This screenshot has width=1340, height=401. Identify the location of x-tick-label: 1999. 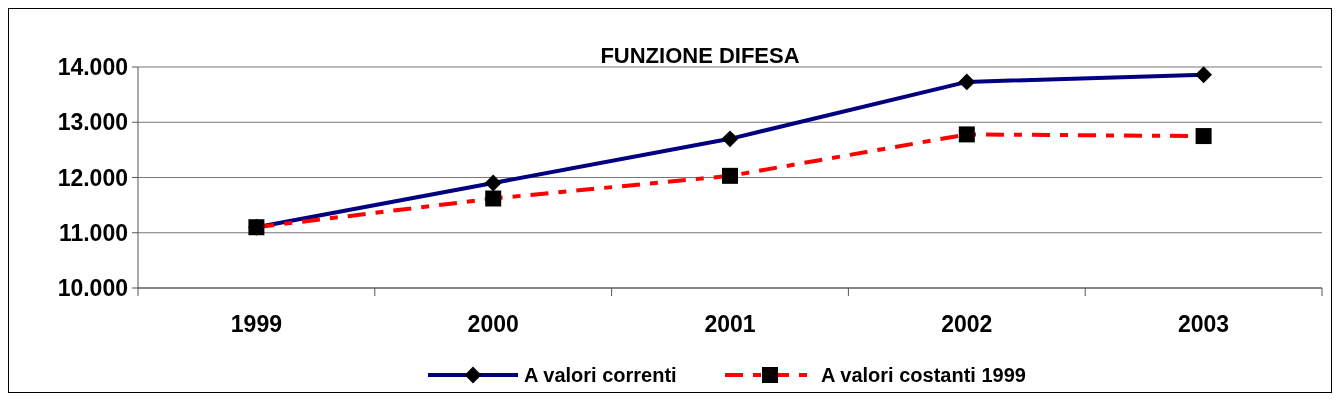
(256, 324).